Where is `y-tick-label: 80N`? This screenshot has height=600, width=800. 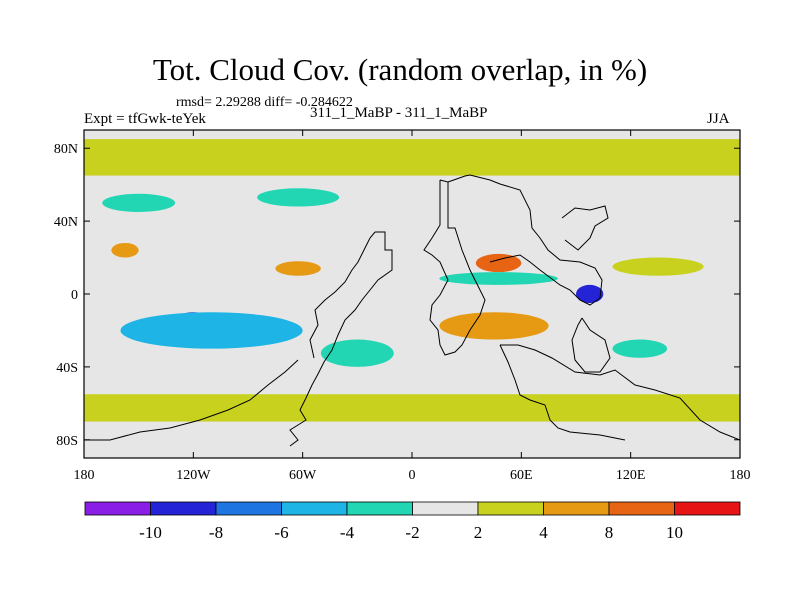
y-tick-label: 80N is located at coordinates (66, 149).